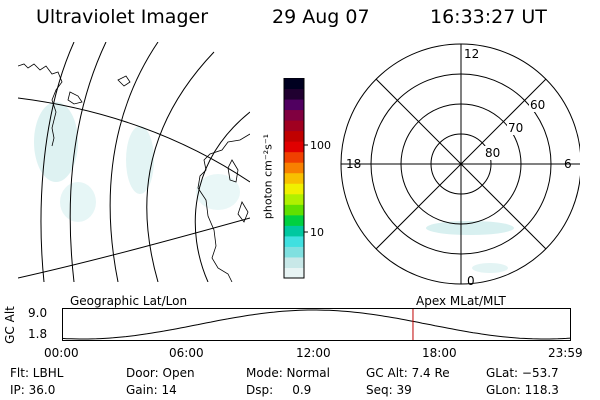 The width and height of the screenshot is (600, 400). What do you see at coordinates (408, 373) in the screenshot?
I see `info-gc-alt: GC Alt: 7.4 Re` at bounding box center [408, 373].